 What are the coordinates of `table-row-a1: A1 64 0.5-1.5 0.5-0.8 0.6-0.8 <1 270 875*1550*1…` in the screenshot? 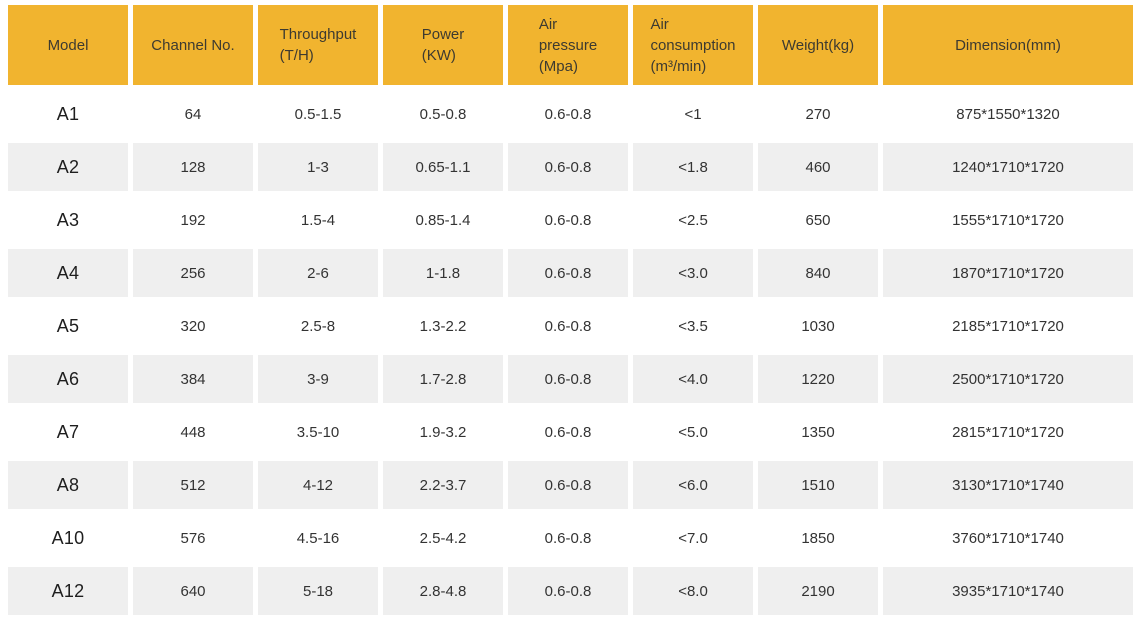 It's located at (570, 114).